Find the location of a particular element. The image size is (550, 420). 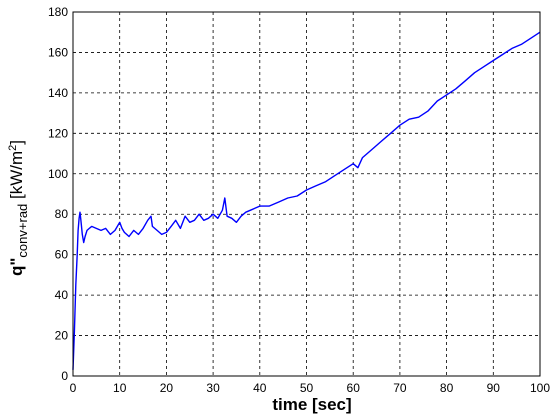

y-axis-label-prefix: q" is located at coordinates (16, 267).